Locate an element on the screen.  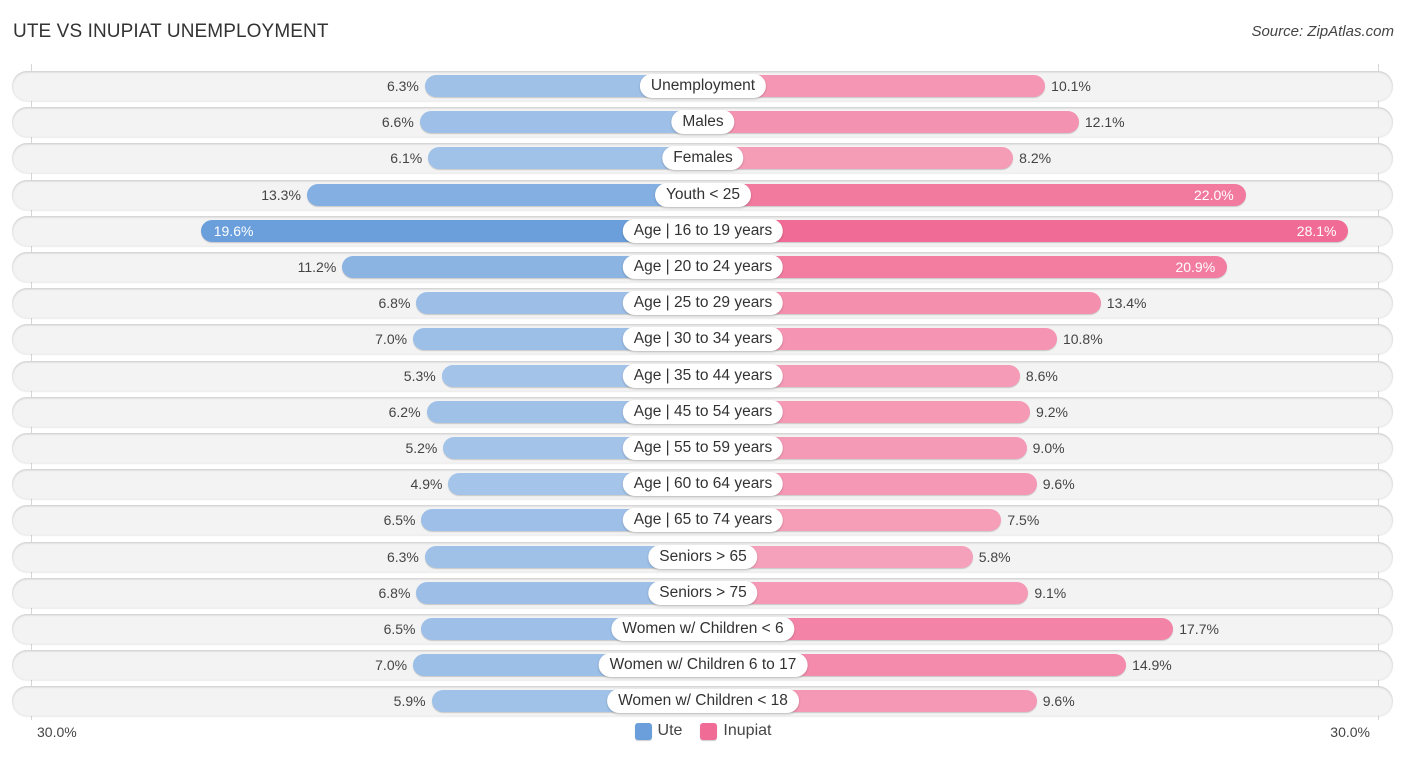
value-label-ute: 6.6% is located at coordinates (397, 122).